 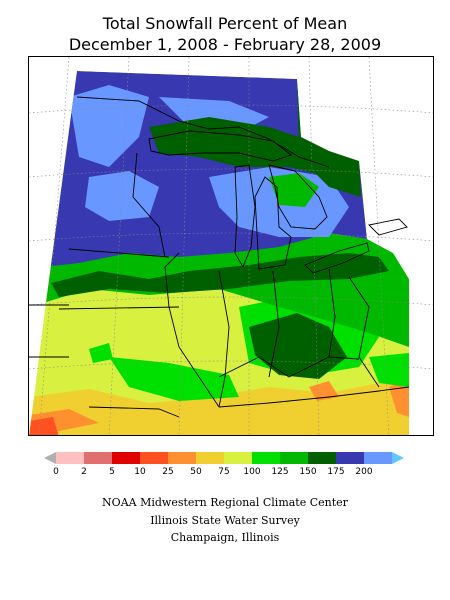 I want to click on legend-bar, so click(x=224, y=458).